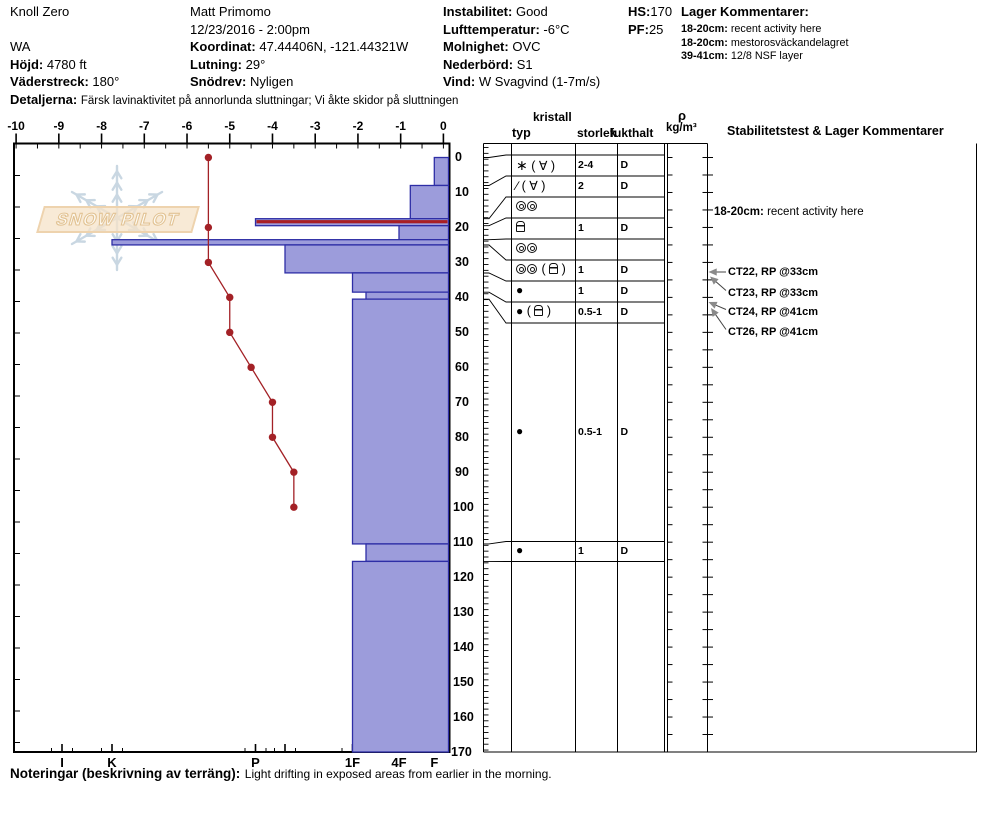 The height and width of the screenshot is (840, 994). I want to click on coordinates-value: 47.44406N, -121.44321W, so click(334, 46).